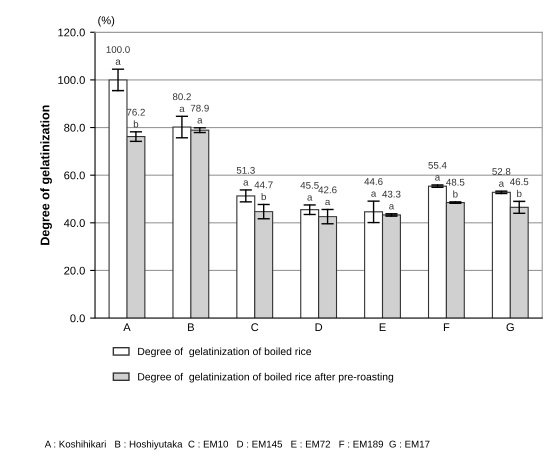  I want to click on y-tick-label: 60.0, so click(74, 175).